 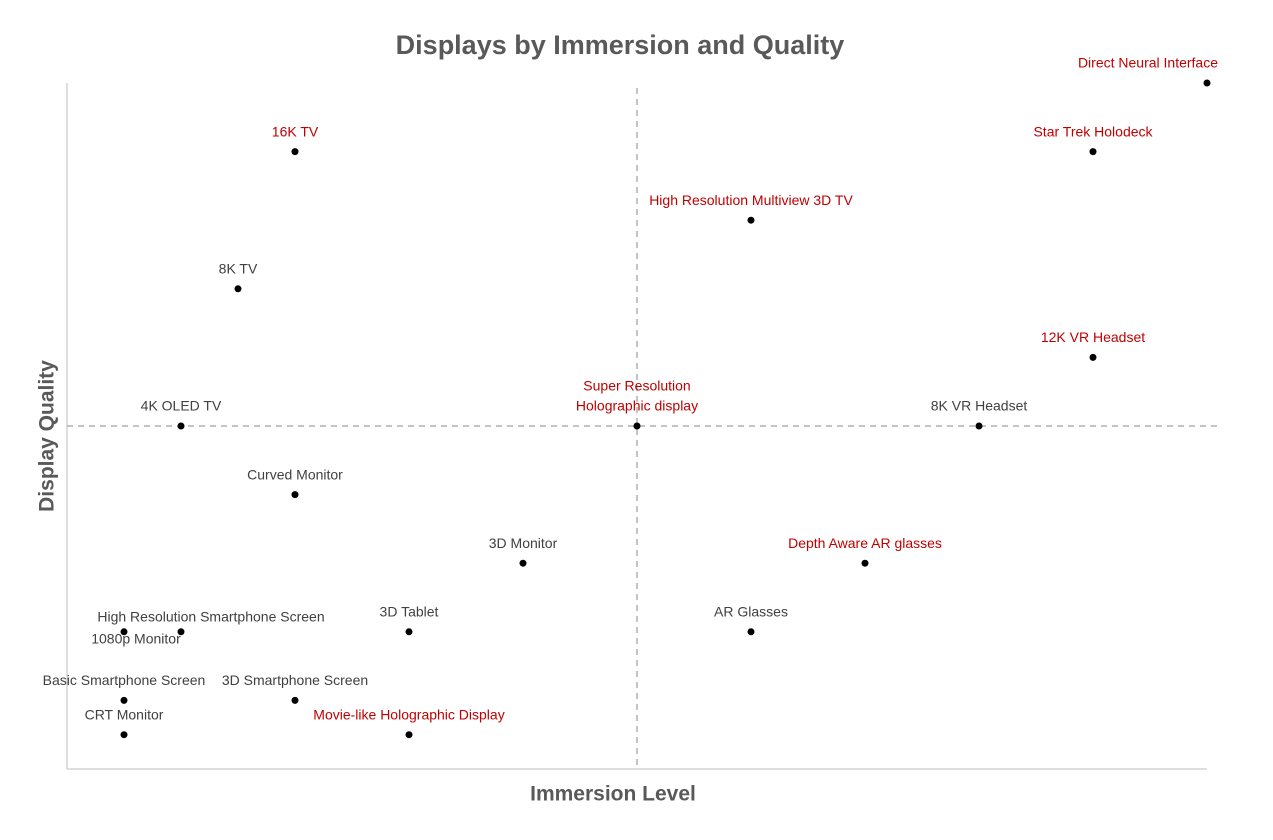 I want to click on point-label: Star Trek Holodeck, so click(x=1093, y=131).